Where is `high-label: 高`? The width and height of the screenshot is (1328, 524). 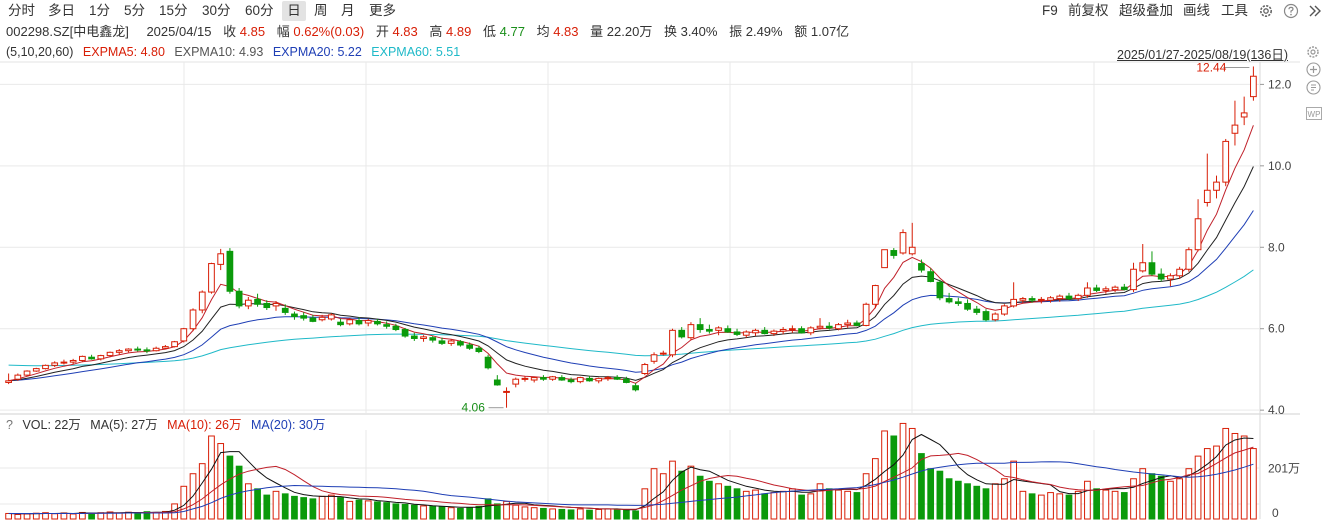
high-label: 高 is located at coordinates (436, 31).